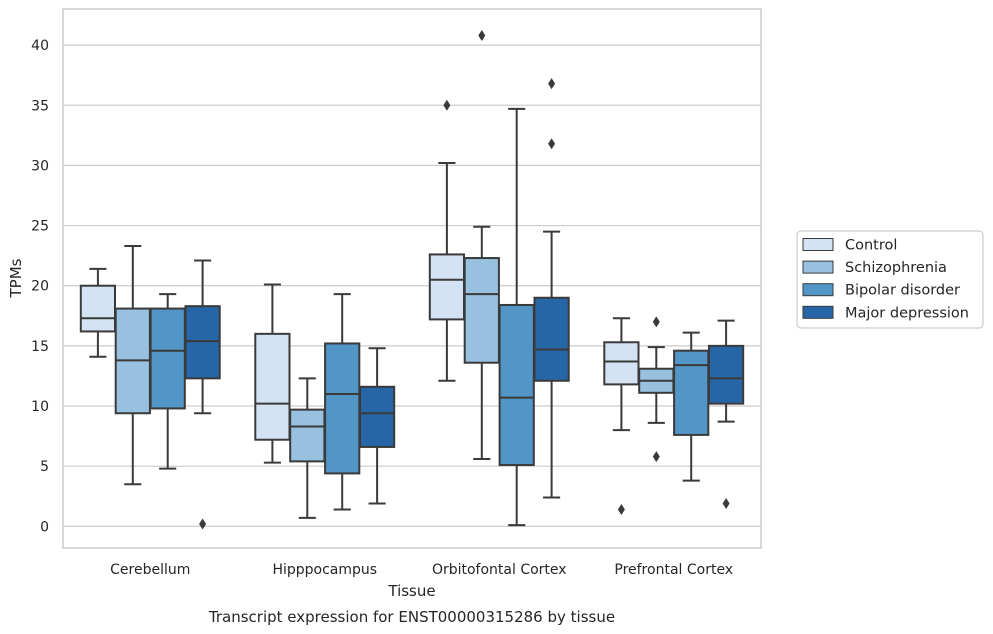 This screenshot has height=634, width=993. I want to click on y-tick-label: 5, so click(44, 467).